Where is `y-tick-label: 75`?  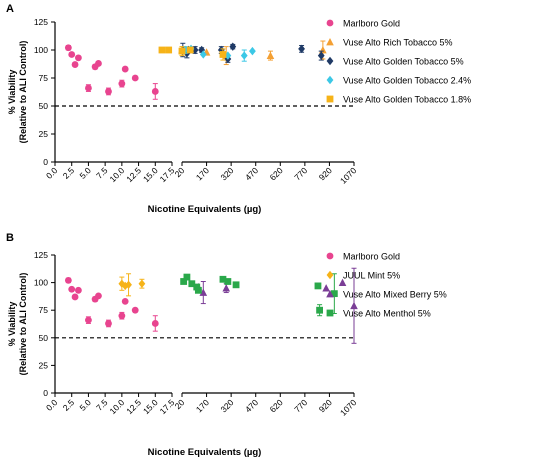
y-tick-label: 75 is located at coordinates (44, 310).